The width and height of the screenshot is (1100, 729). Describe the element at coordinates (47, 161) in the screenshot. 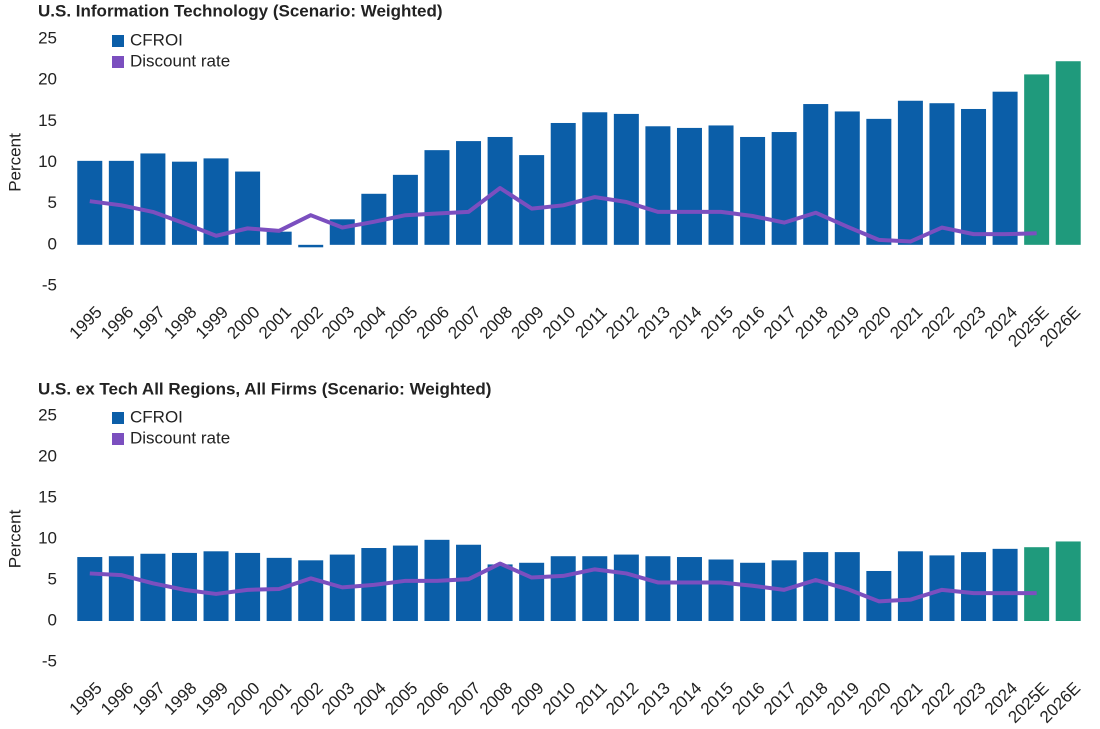

I see `y-tick-label: 10` at that location.